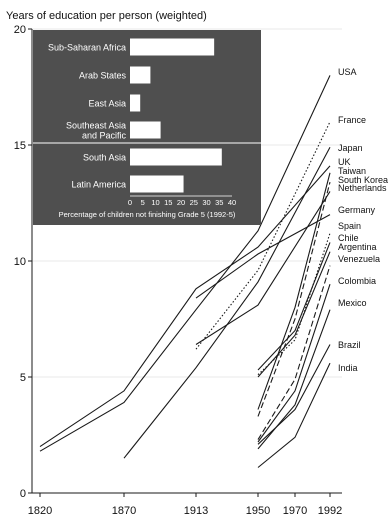 The image size is (391, 521). What do you see at coordinates (258, 511) in the screenshot?
I see `x-tick-label: 1950` at bounding box center [258, 511].